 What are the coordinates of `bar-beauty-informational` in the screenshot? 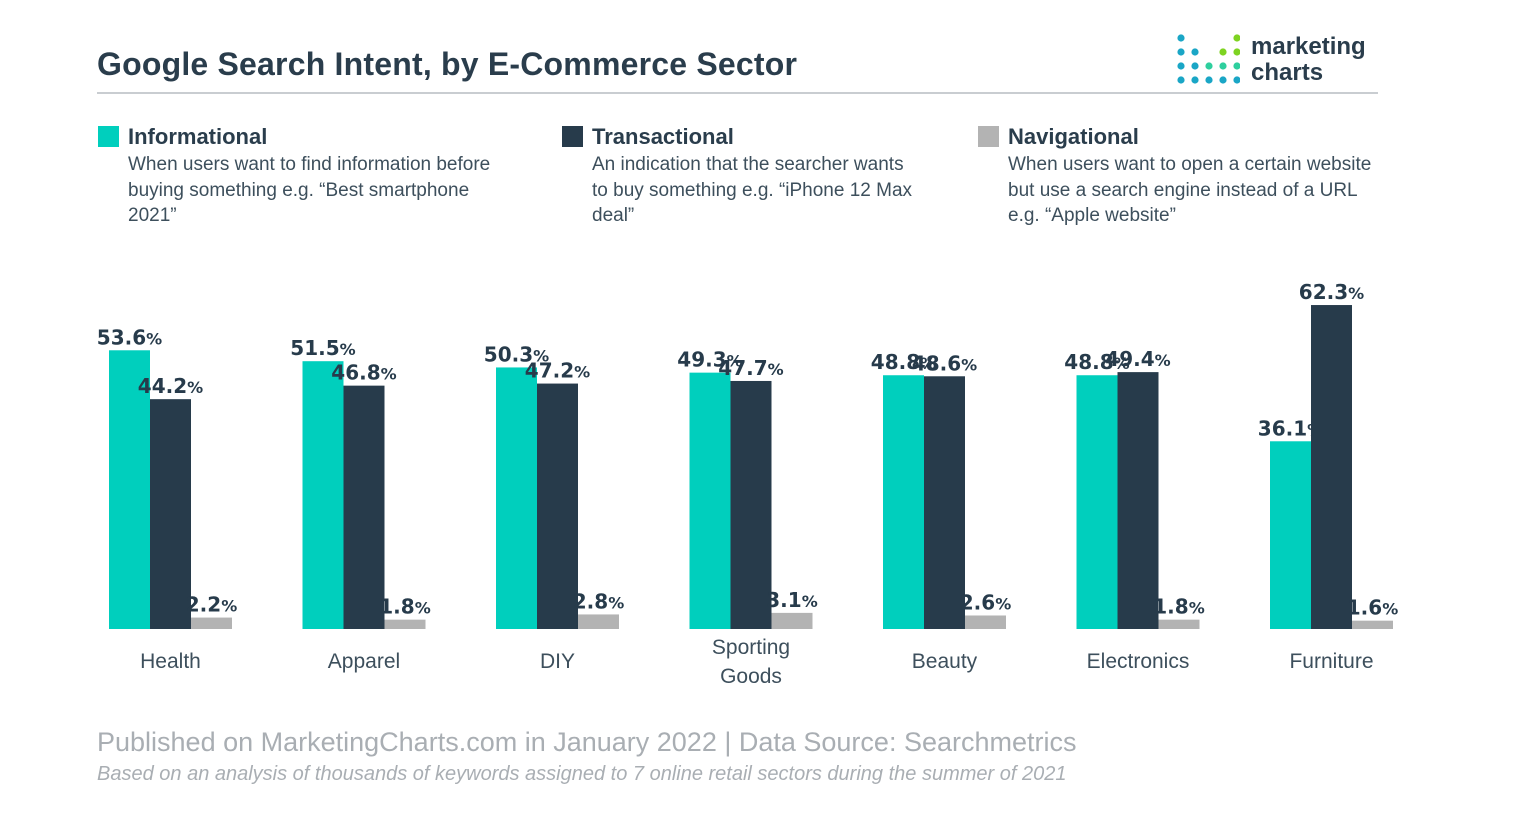 It's located at (903, 502).